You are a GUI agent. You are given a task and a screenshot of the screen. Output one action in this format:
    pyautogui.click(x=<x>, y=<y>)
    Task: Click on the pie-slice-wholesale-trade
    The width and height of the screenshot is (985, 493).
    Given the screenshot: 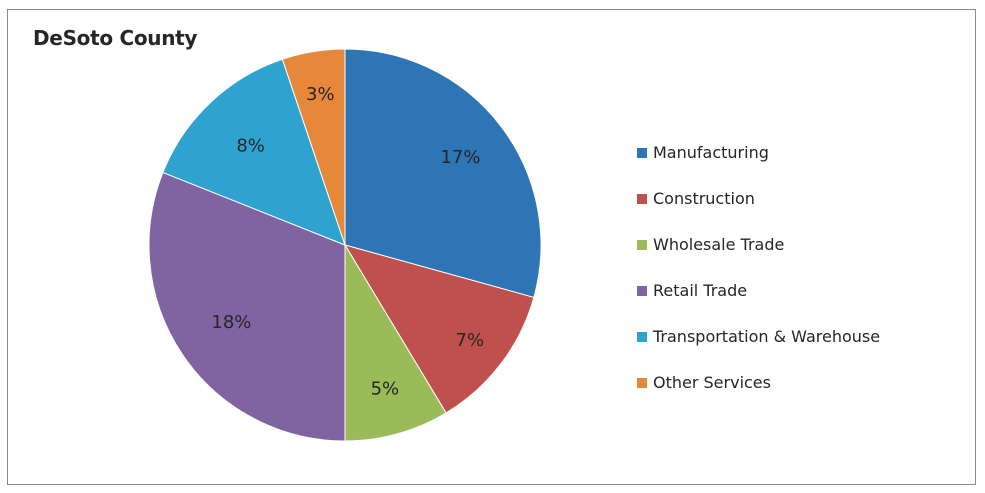 What is the action you would take?
    pyautogui.click(x=395, y=342)
    